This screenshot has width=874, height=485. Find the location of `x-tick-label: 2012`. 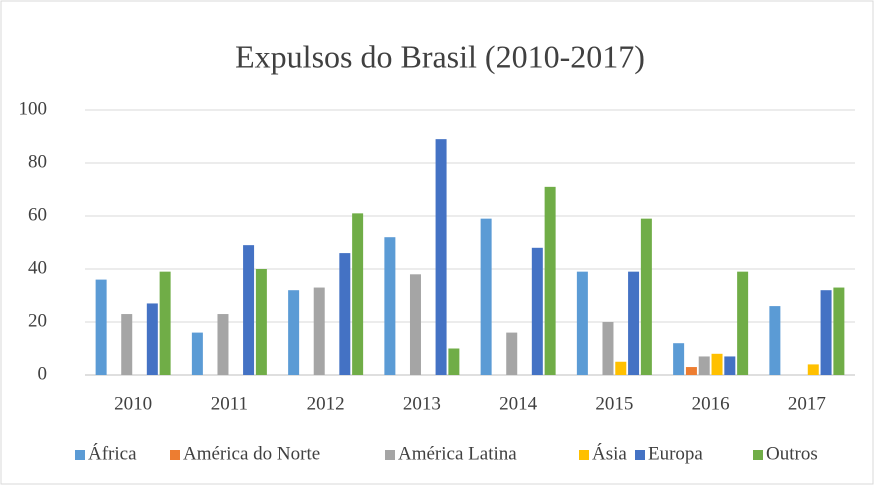

x-tick-label: 2012 is located at coordinates (326, 403).